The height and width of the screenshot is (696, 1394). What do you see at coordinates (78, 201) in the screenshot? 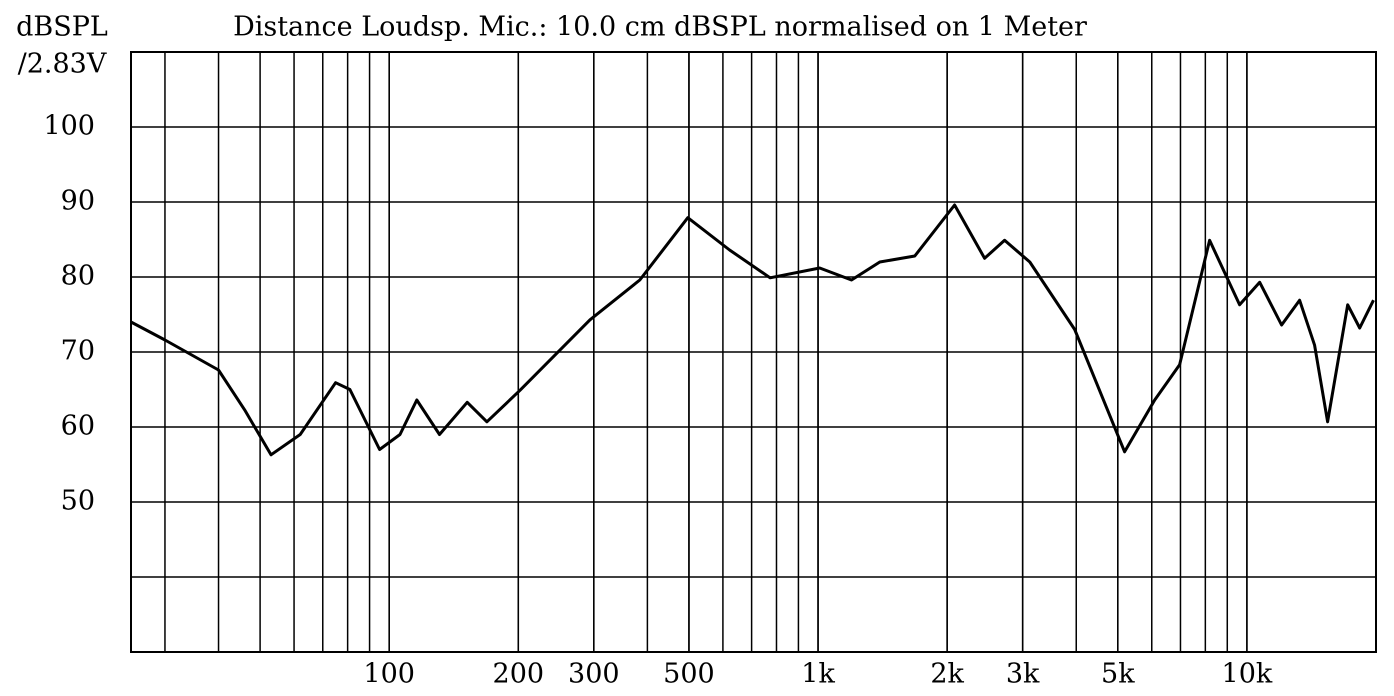
I see `y-tick-label: 90` at bounding box center [78, 201].